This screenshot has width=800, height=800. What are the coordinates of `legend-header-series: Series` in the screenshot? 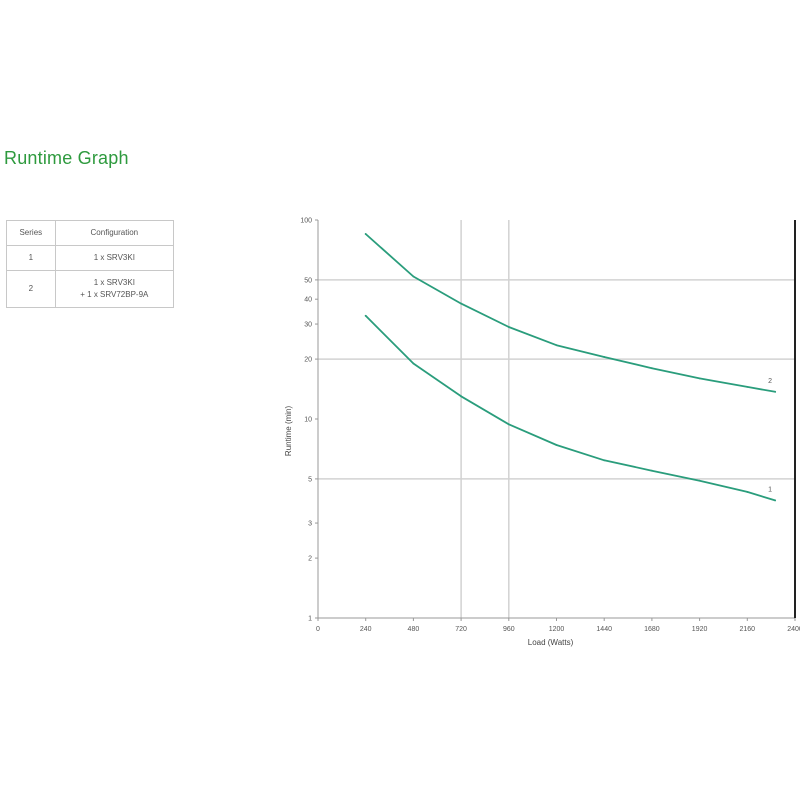 It's located at (31, 233).